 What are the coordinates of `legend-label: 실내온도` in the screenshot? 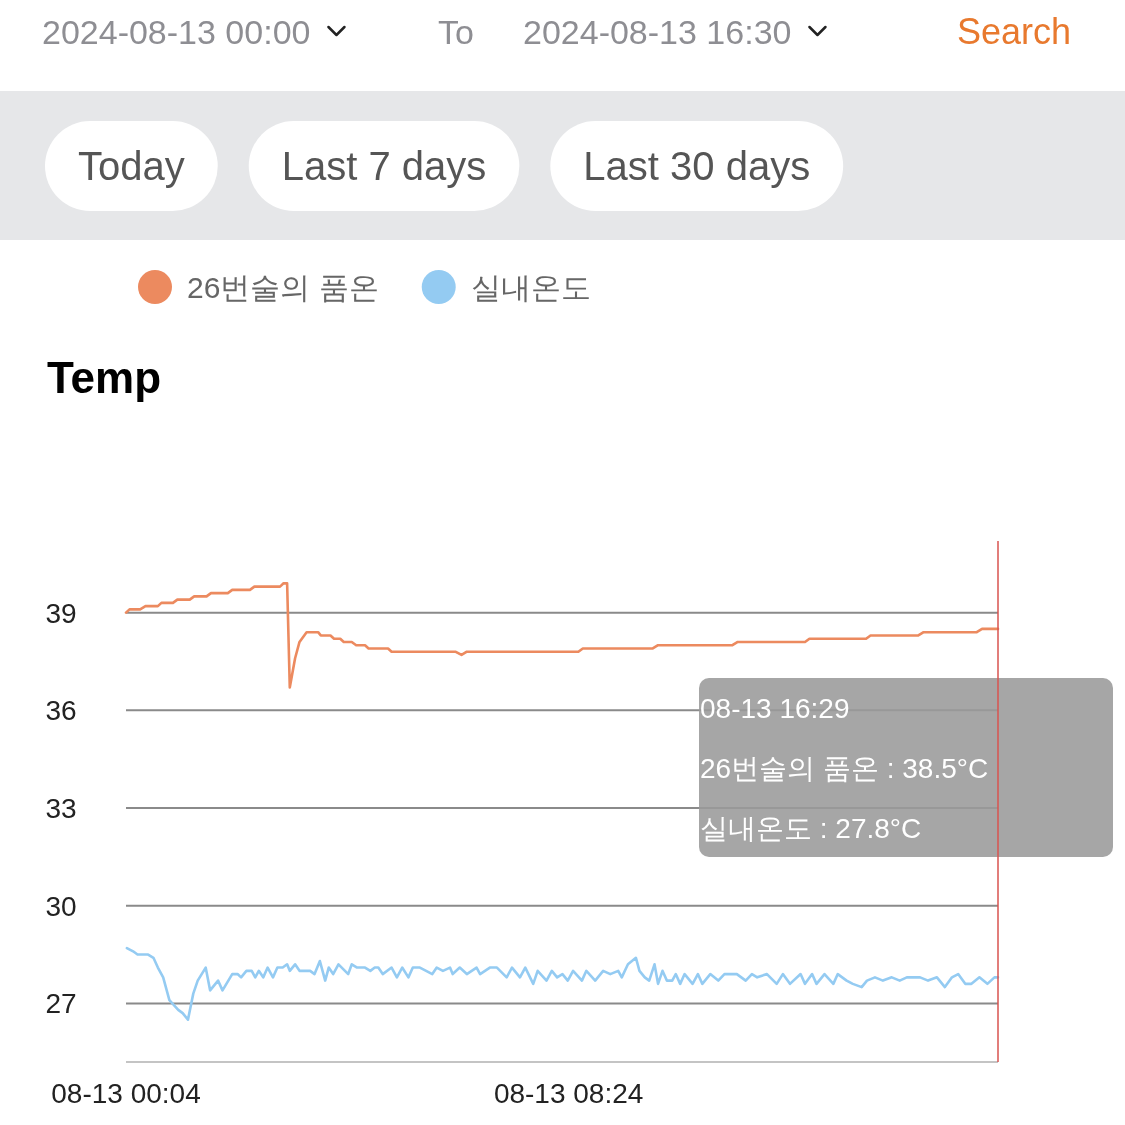 It's located at (530, 287).